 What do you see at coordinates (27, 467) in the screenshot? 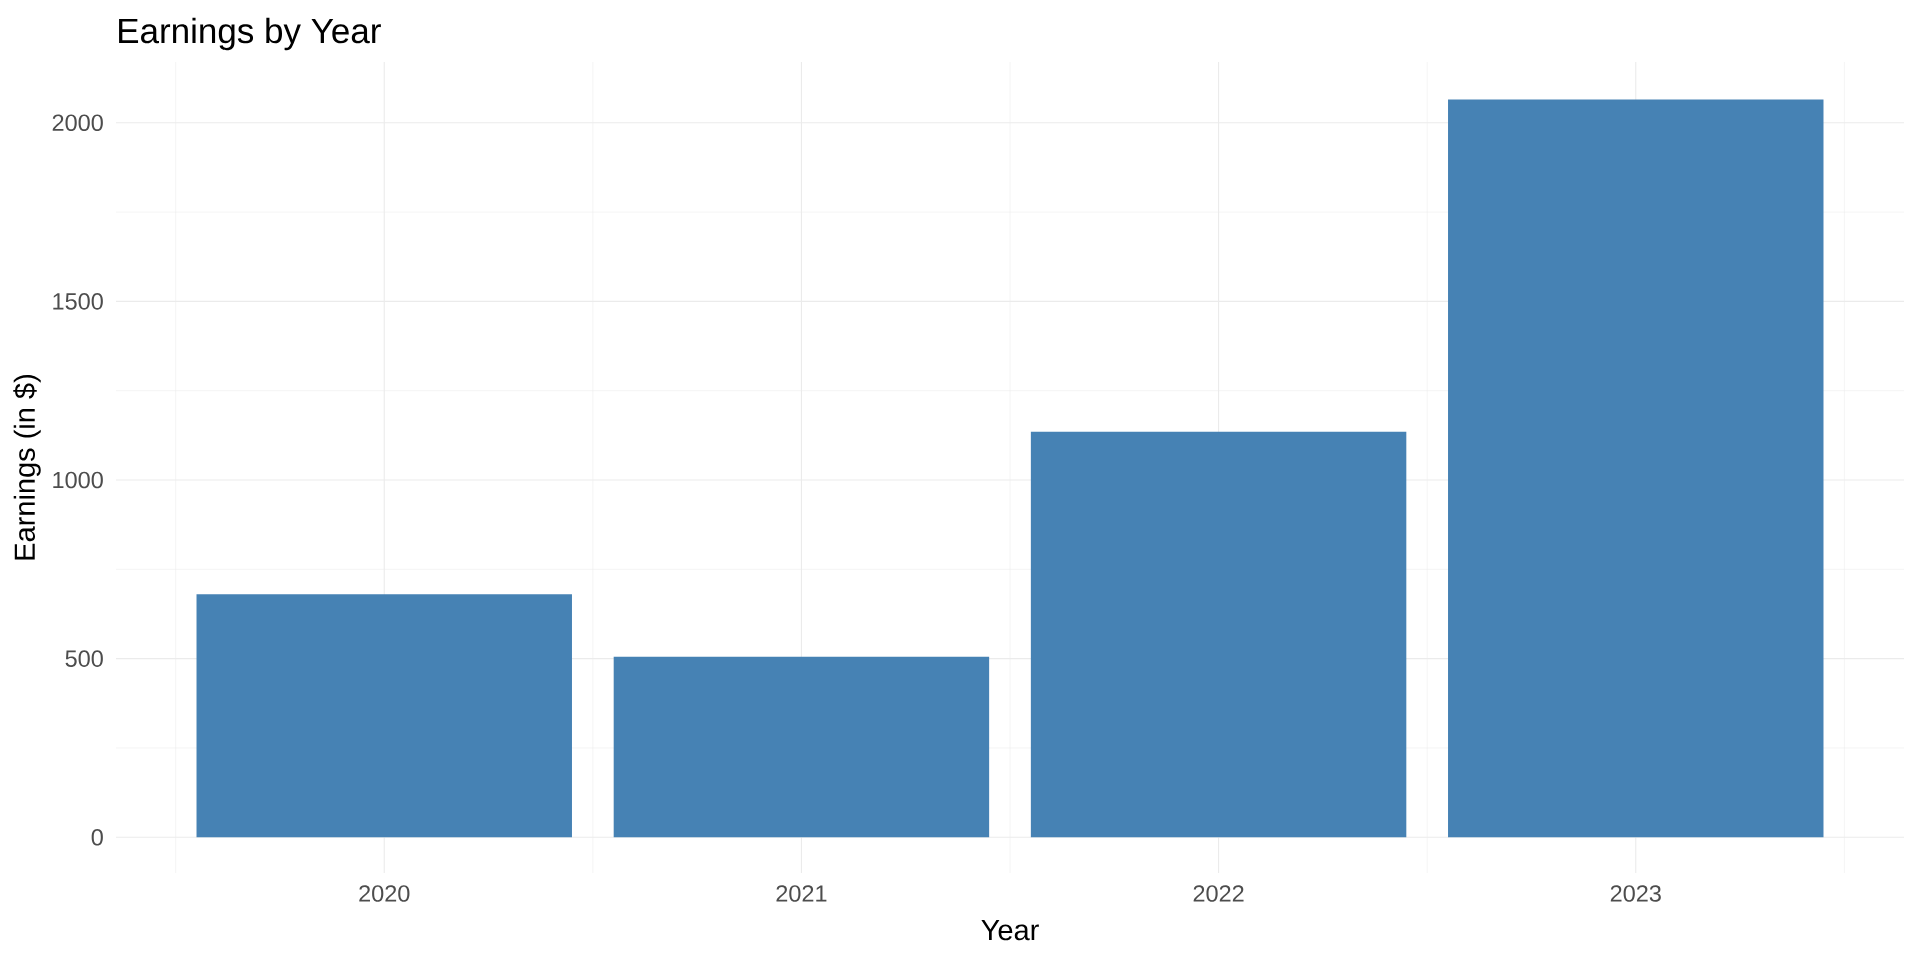
I see `y-axis-title: Earnings (in $)` at bounding box center [27, 467].